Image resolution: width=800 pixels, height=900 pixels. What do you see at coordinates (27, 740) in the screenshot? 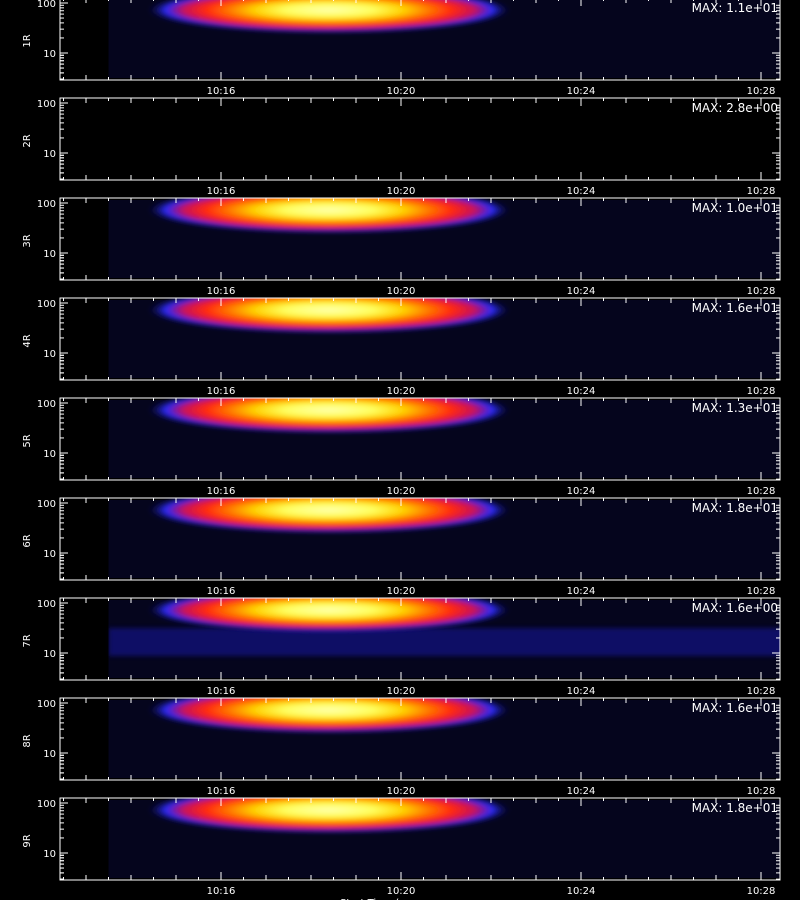
I see `panel-label: 8R` at bounding box center [27, 740].